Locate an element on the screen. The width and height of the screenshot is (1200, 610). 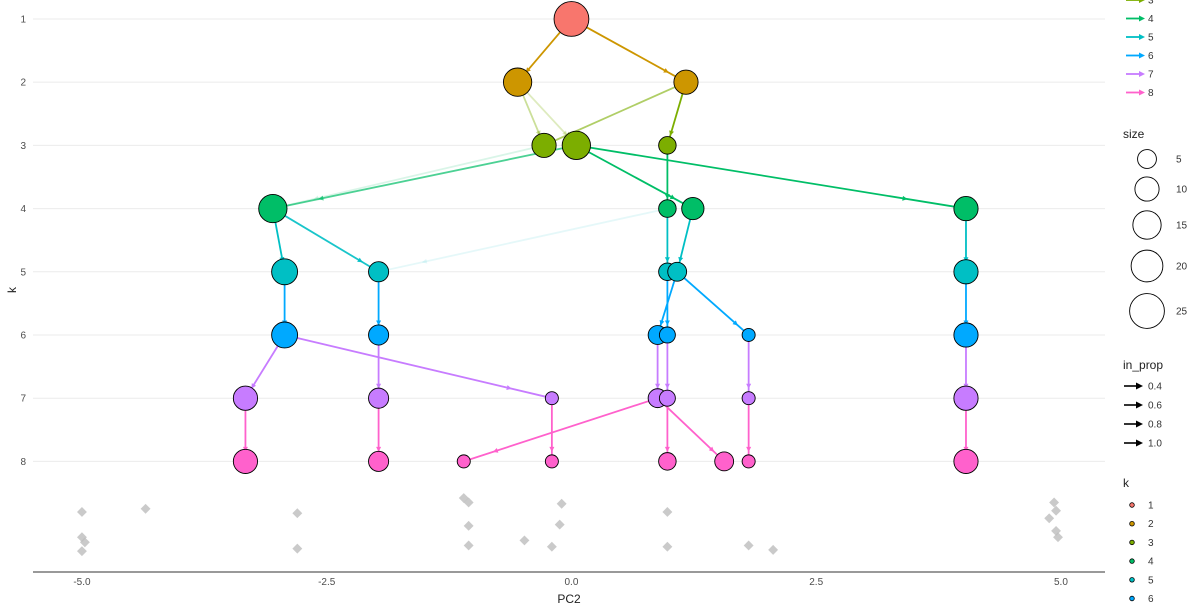
legend-k-title: k is located at coordinates (1126, 483).